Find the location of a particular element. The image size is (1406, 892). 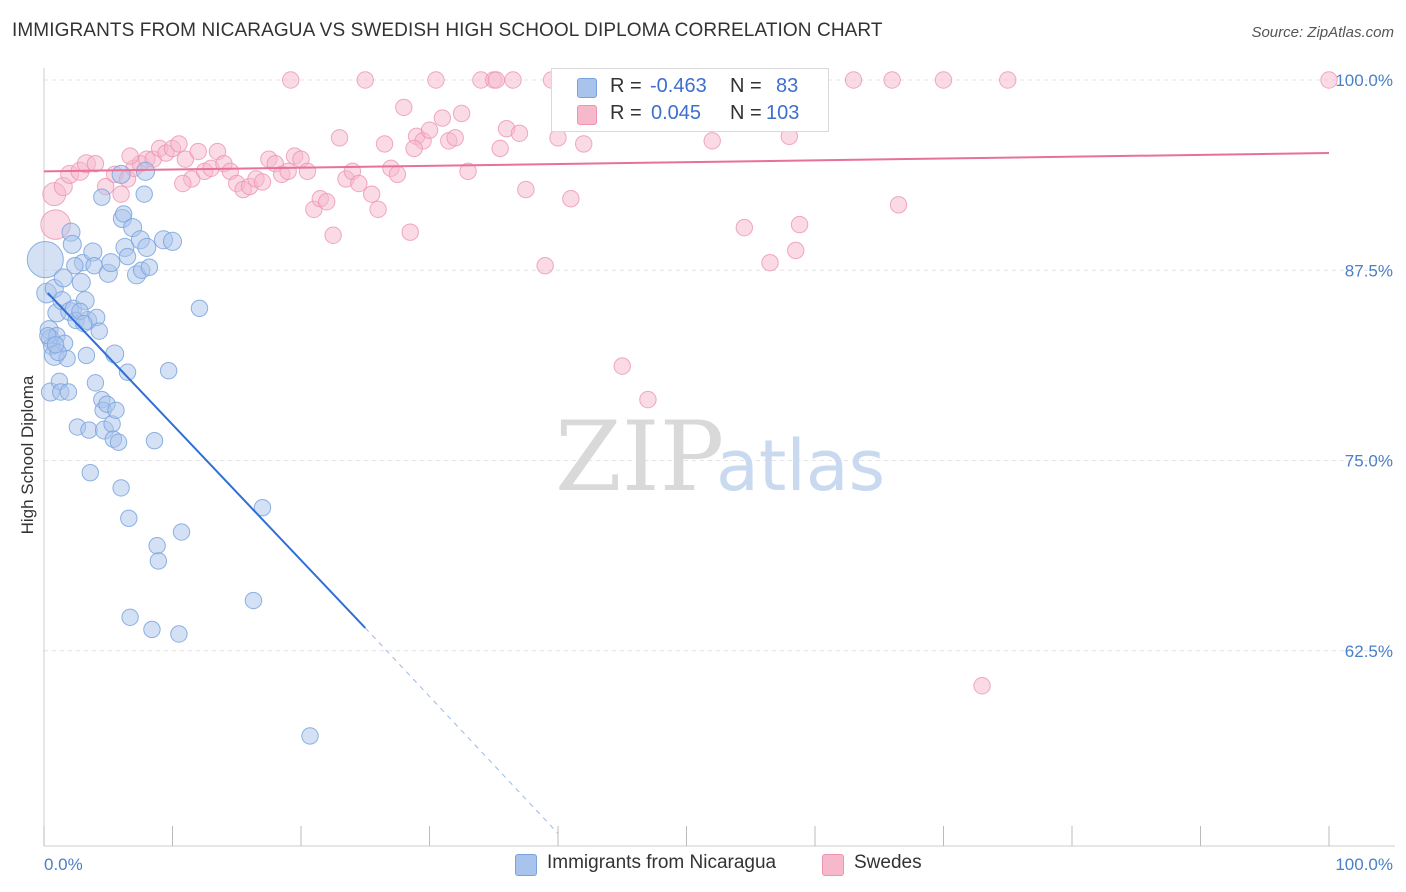

y-tick-label: 62.5% is located at coordinates (1369, 651).